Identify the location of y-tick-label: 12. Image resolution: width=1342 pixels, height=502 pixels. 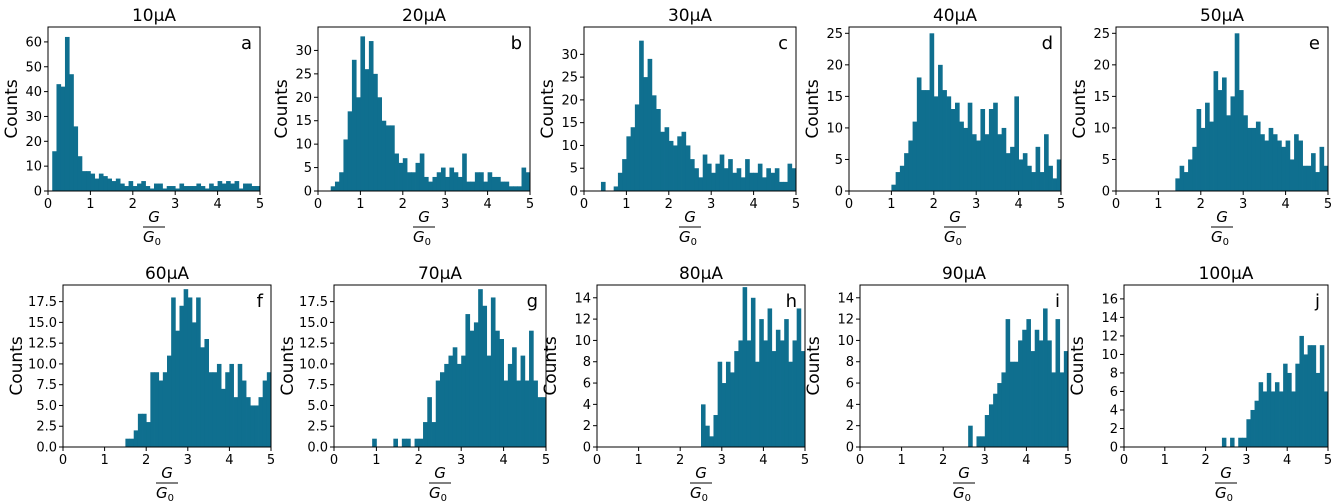
(845, 320).